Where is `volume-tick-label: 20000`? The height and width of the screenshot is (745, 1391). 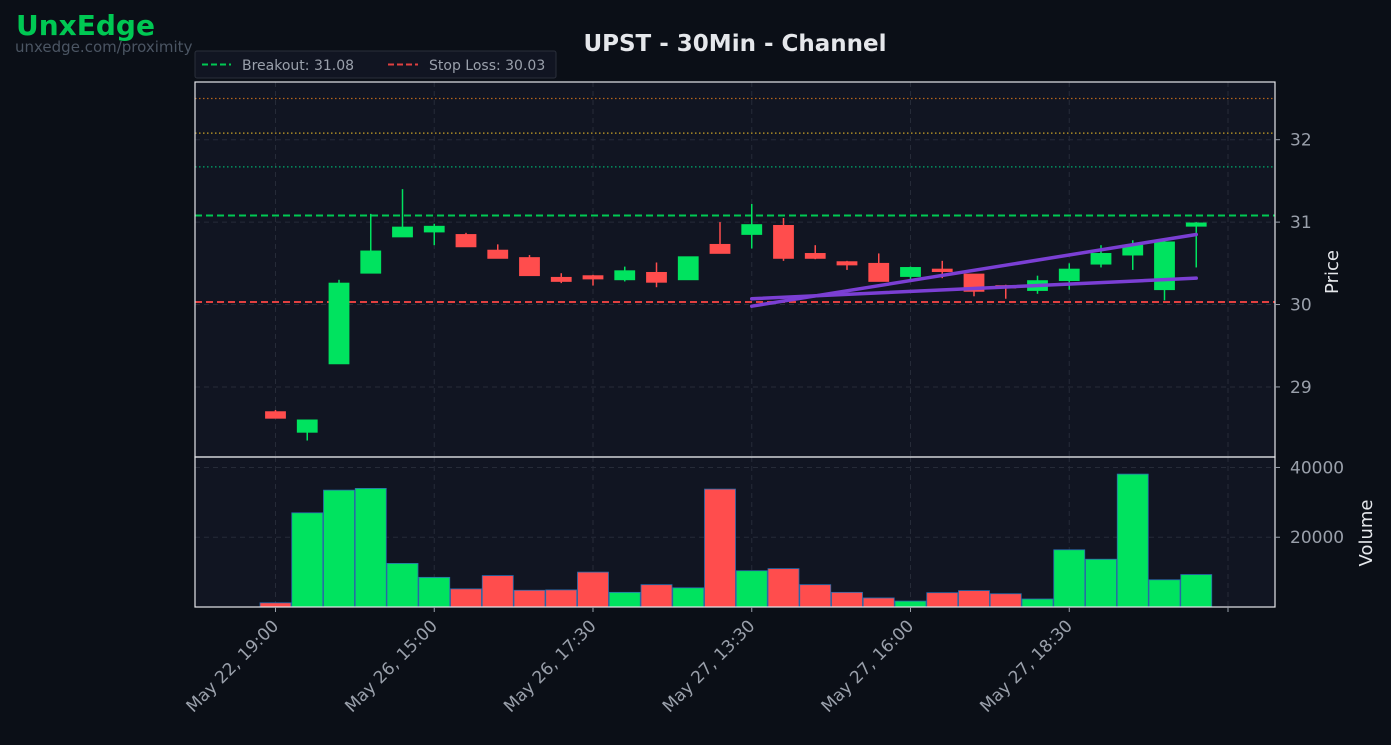 volume-tick-label: 20000 is located at coordinates (1317, 538).